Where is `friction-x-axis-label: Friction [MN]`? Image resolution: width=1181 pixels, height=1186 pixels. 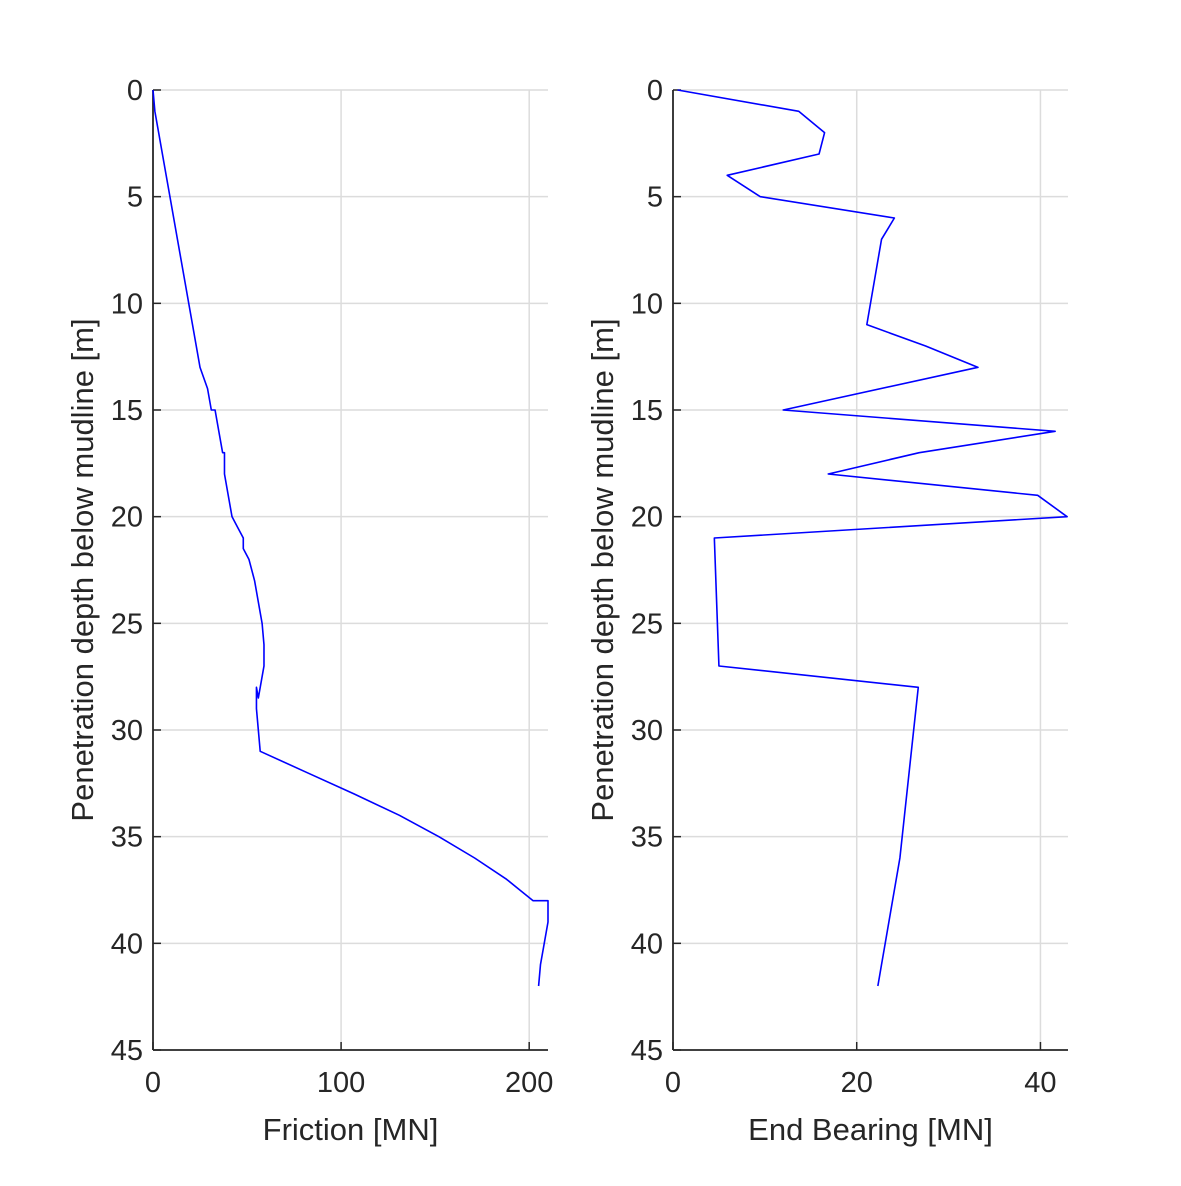 friction-x-axis-label: Friction [MN] is located at coordinates (351, 1129).